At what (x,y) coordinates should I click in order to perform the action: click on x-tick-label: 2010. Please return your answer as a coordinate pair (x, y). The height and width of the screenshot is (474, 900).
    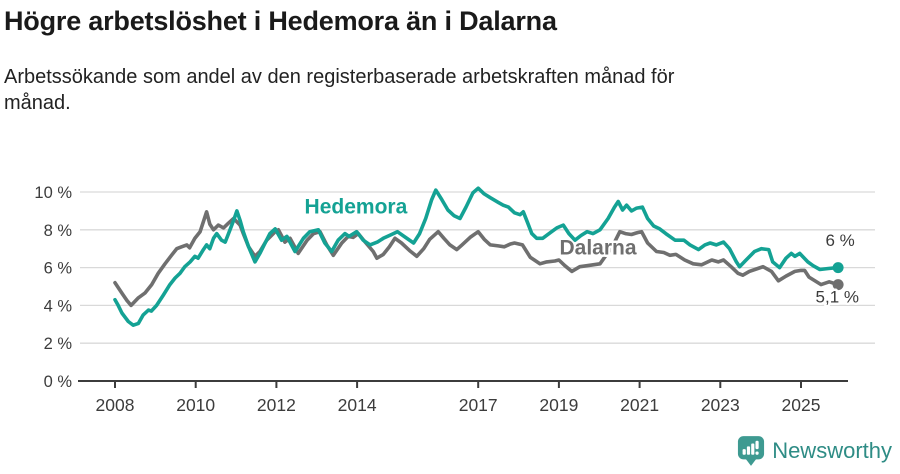
    Looking at the image, I should click on (195, 405).